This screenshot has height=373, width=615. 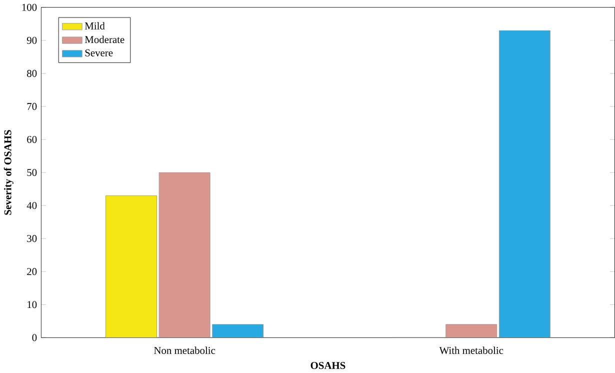 What do you see at coordinates (32, 238) in the screenshot?
I see `y-tick-label: 30` at bounding box center [32, 238].